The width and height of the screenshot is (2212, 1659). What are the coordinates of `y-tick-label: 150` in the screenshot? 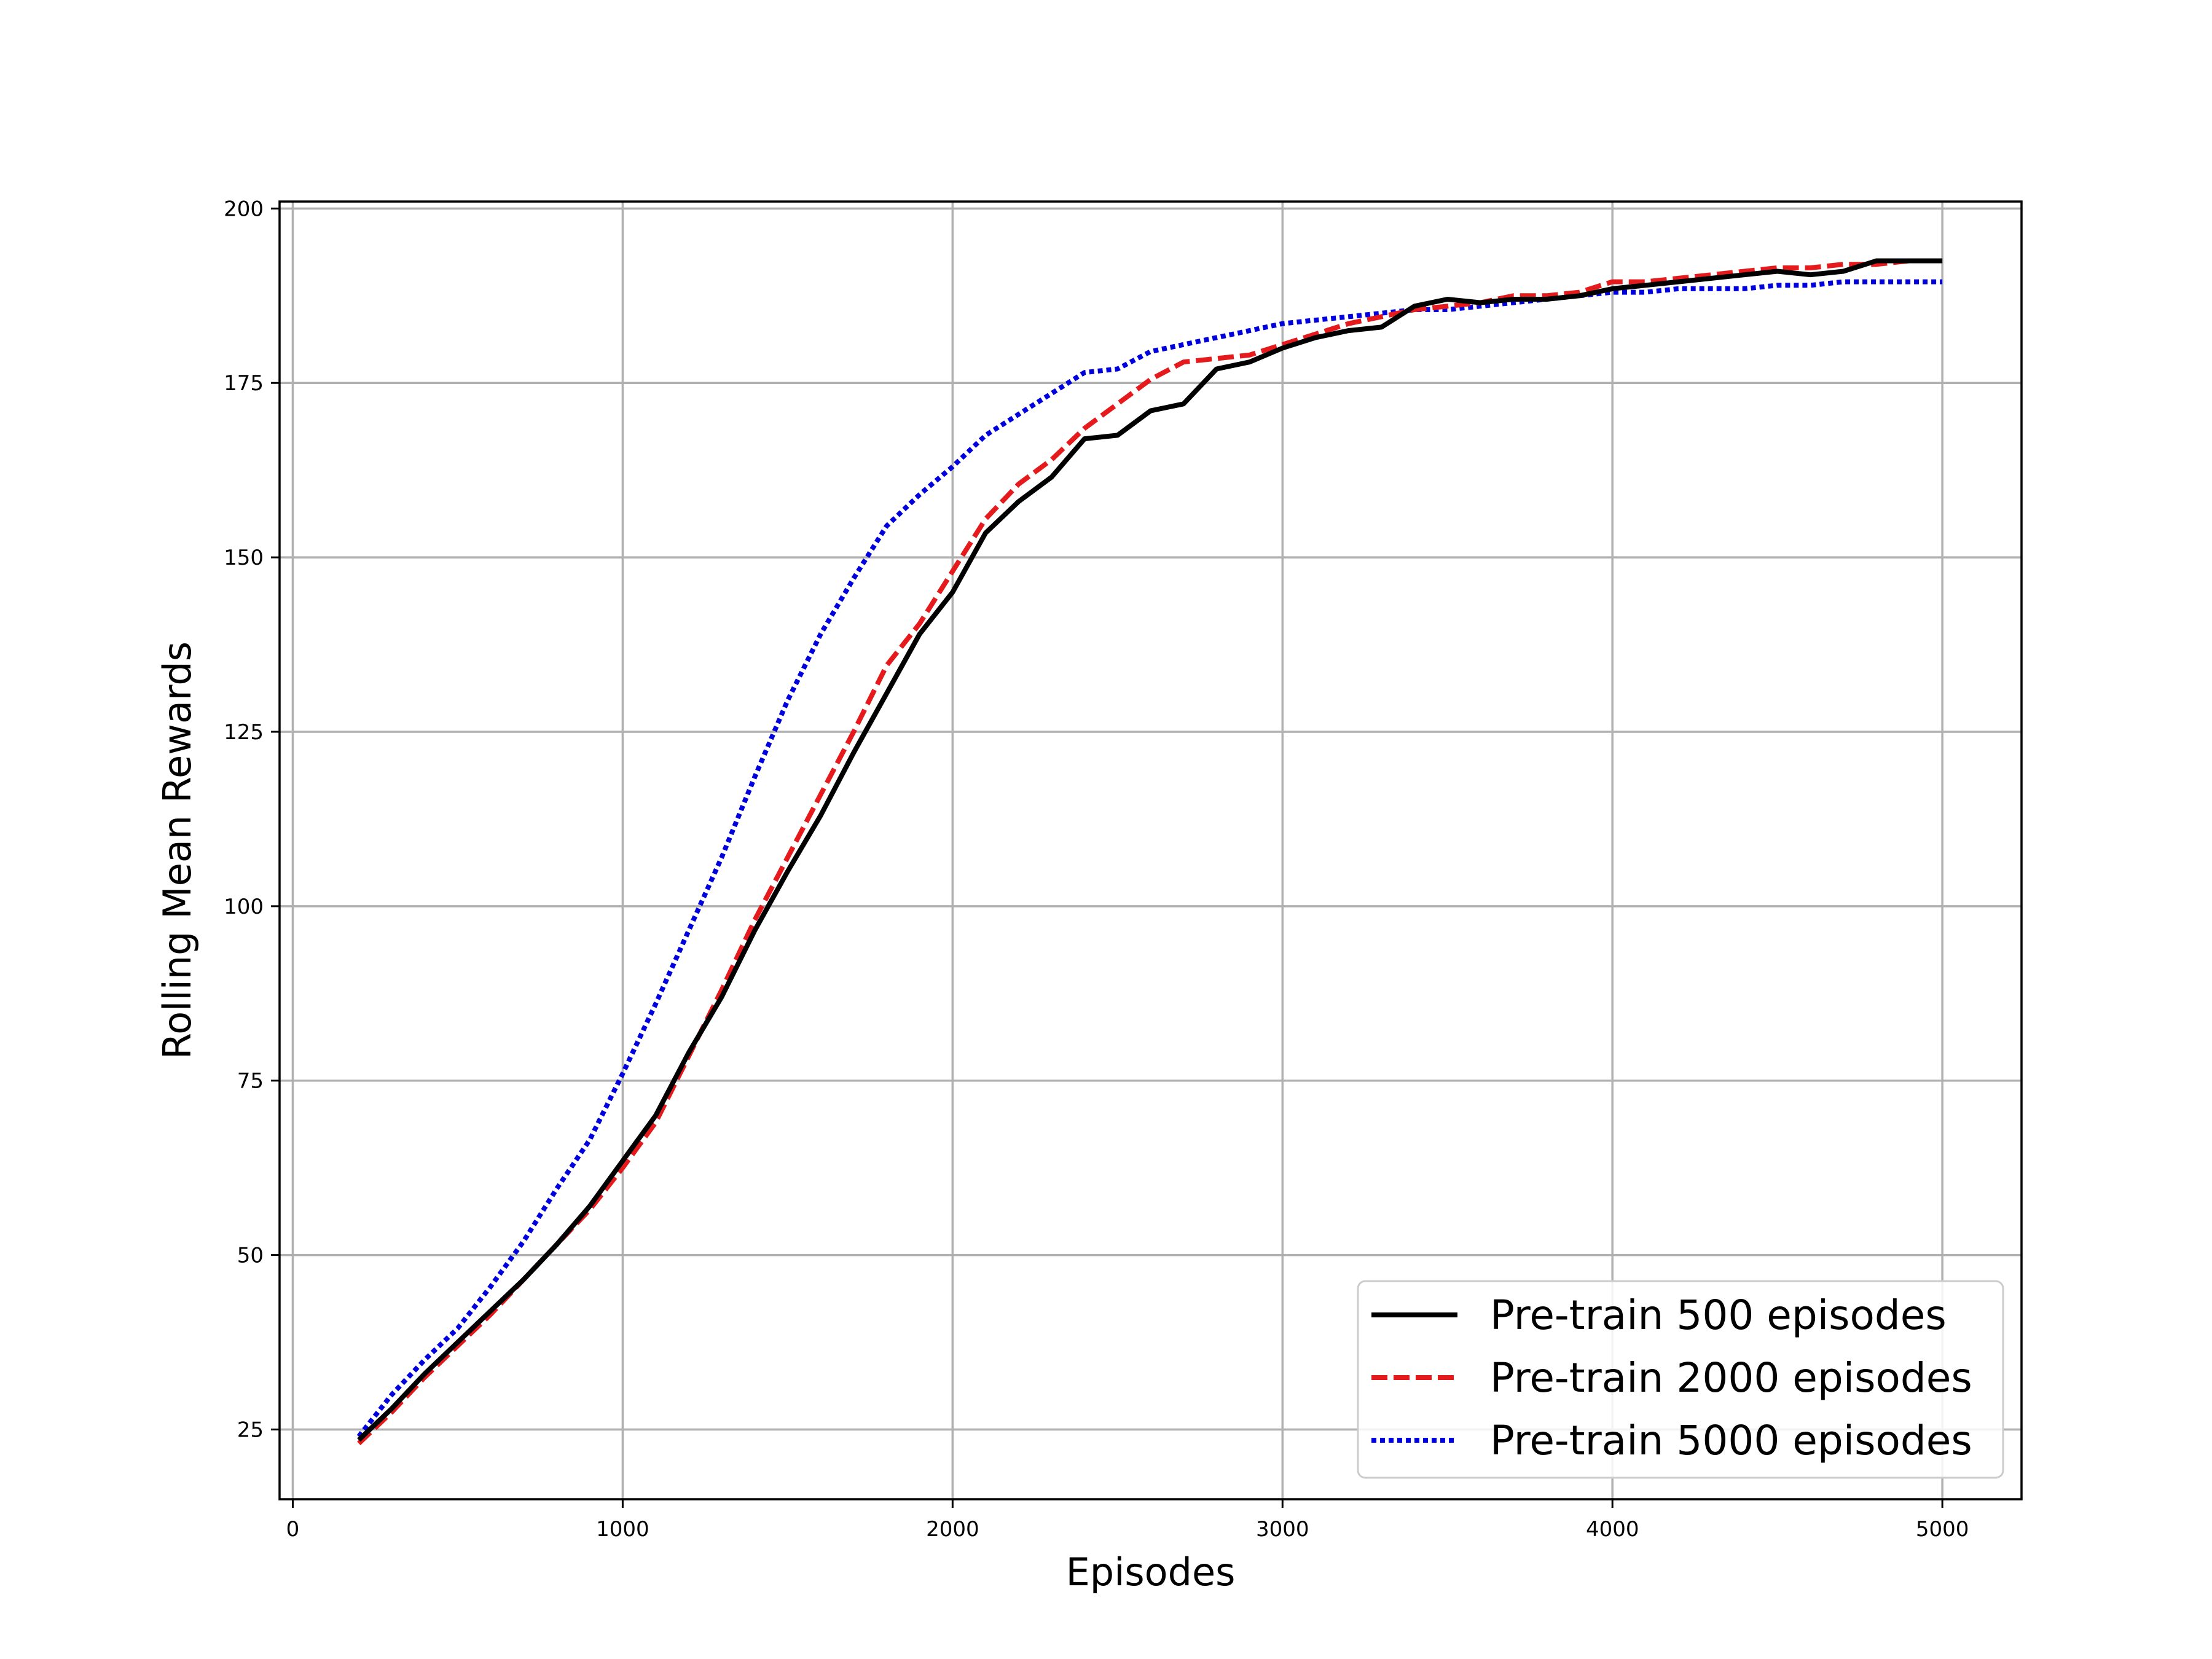 It's located at (244, 558).